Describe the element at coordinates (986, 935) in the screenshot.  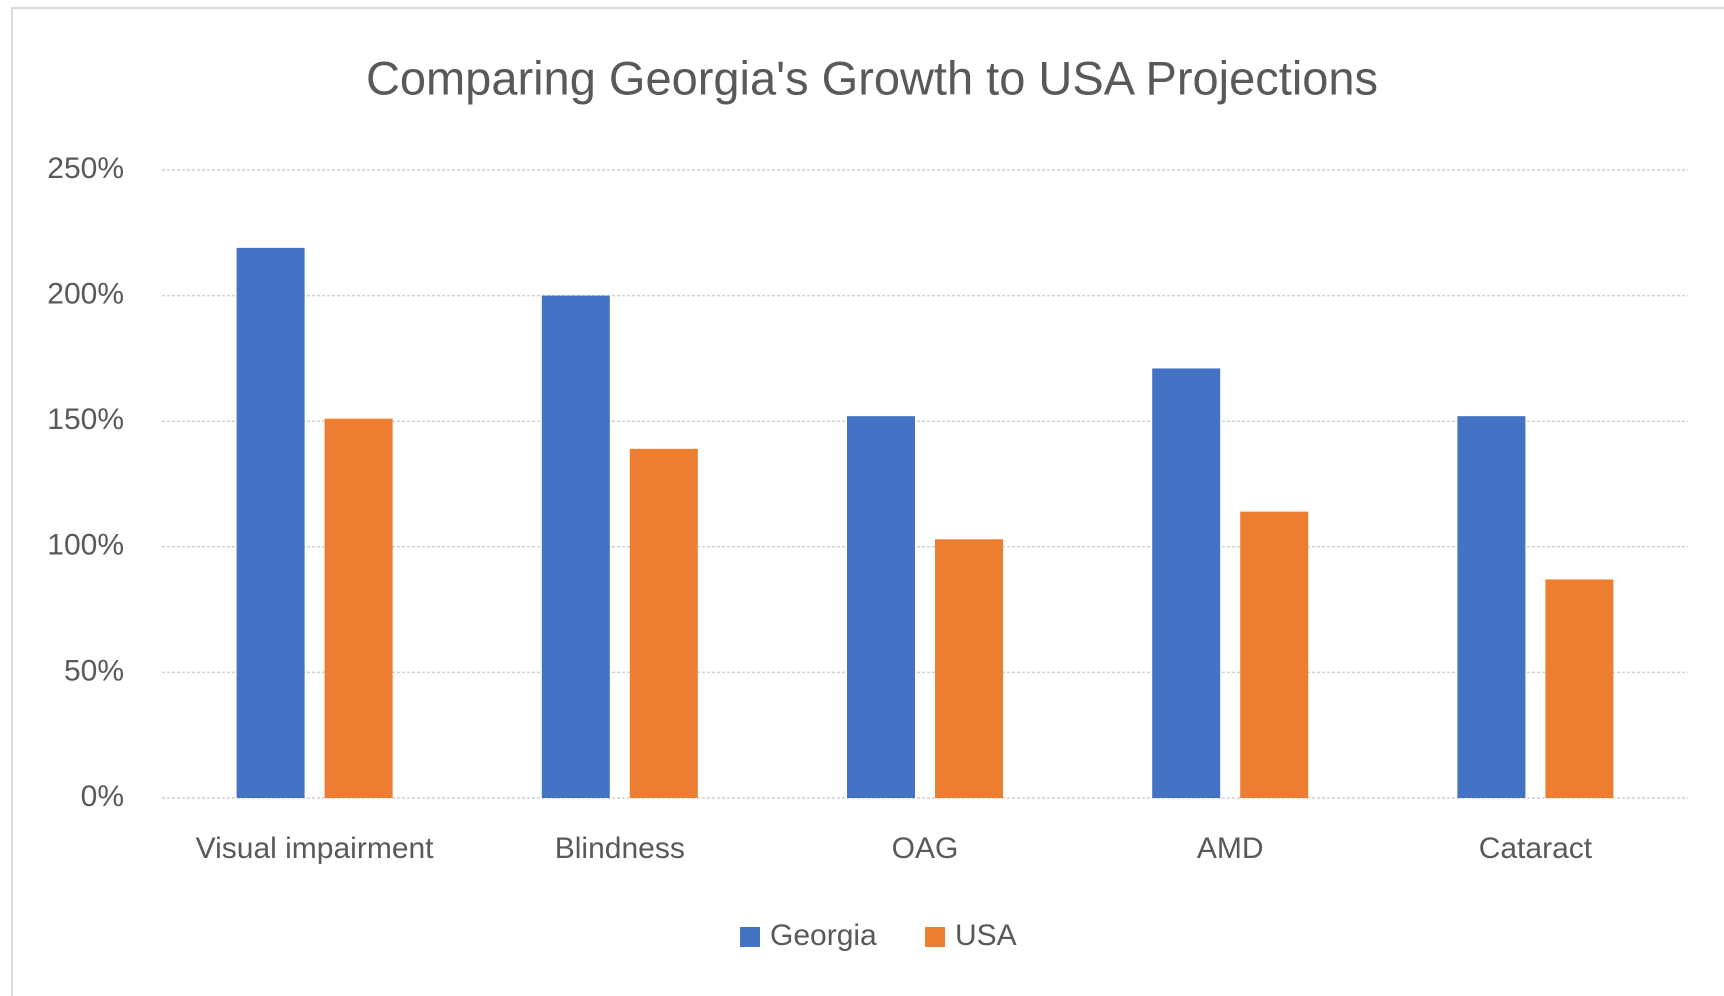
I see `legend-label: USA` at that location.